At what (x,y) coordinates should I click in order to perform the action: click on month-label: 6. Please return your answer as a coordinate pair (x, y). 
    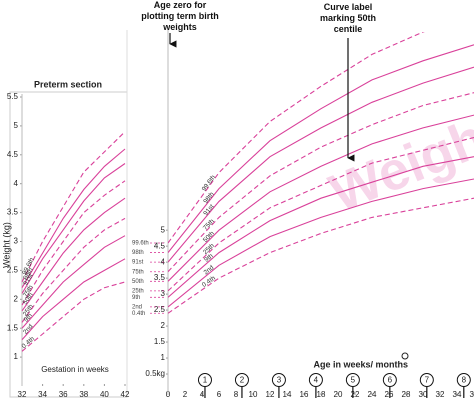
    Looking at the image, I should click on (390, 380).